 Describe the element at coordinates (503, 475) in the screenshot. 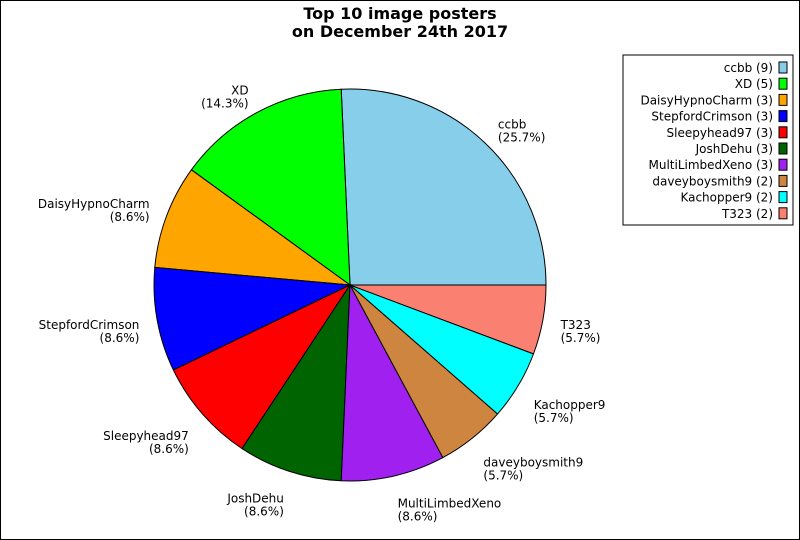

I see `slice-percent-daveyboysmith9: (5.7%)` at that location.